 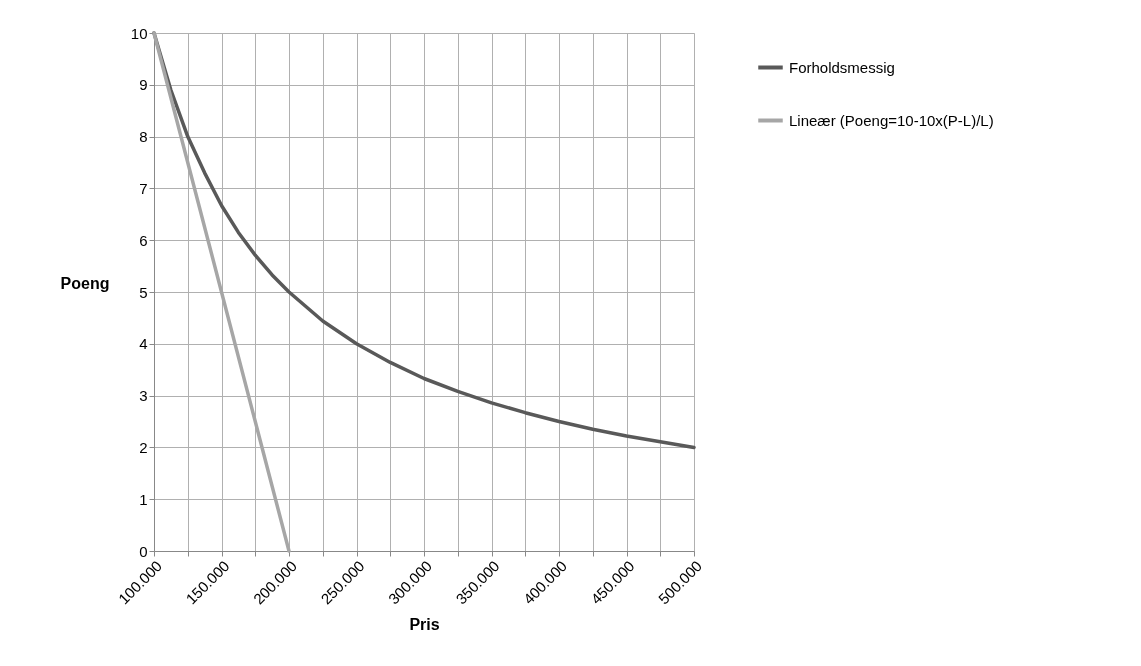 What do you see at coordinates (143, 499) in the screenshot?
I see `y-tick-label: 1` at bounding box center [143, 499].